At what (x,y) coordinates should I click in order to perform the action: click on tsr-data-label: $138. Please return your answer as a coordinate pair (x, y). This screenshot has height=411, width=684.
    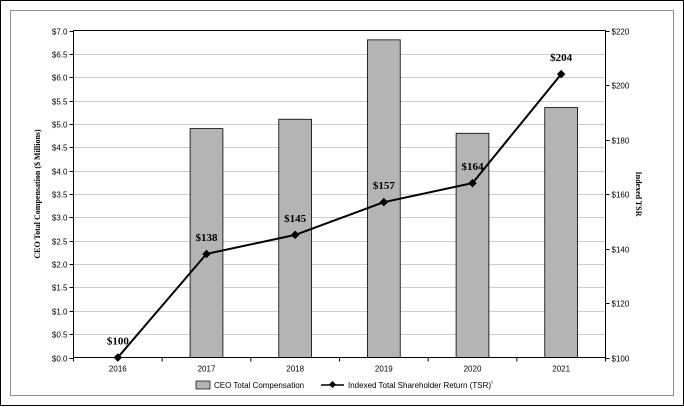
    Looking at the image, I should click on (207, 238).